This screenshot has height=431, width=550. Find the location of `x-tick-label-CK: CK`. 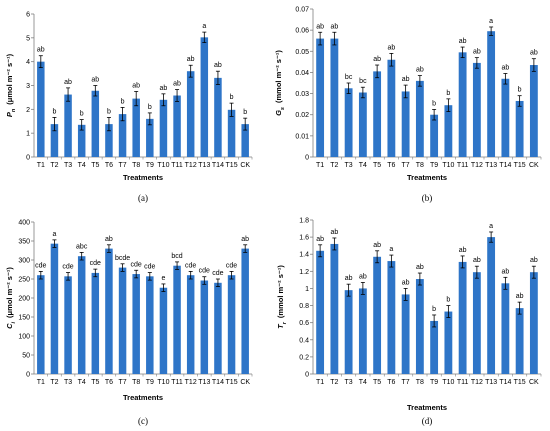

x-tick-label-CK: CK is located at coordinates (534, 165).